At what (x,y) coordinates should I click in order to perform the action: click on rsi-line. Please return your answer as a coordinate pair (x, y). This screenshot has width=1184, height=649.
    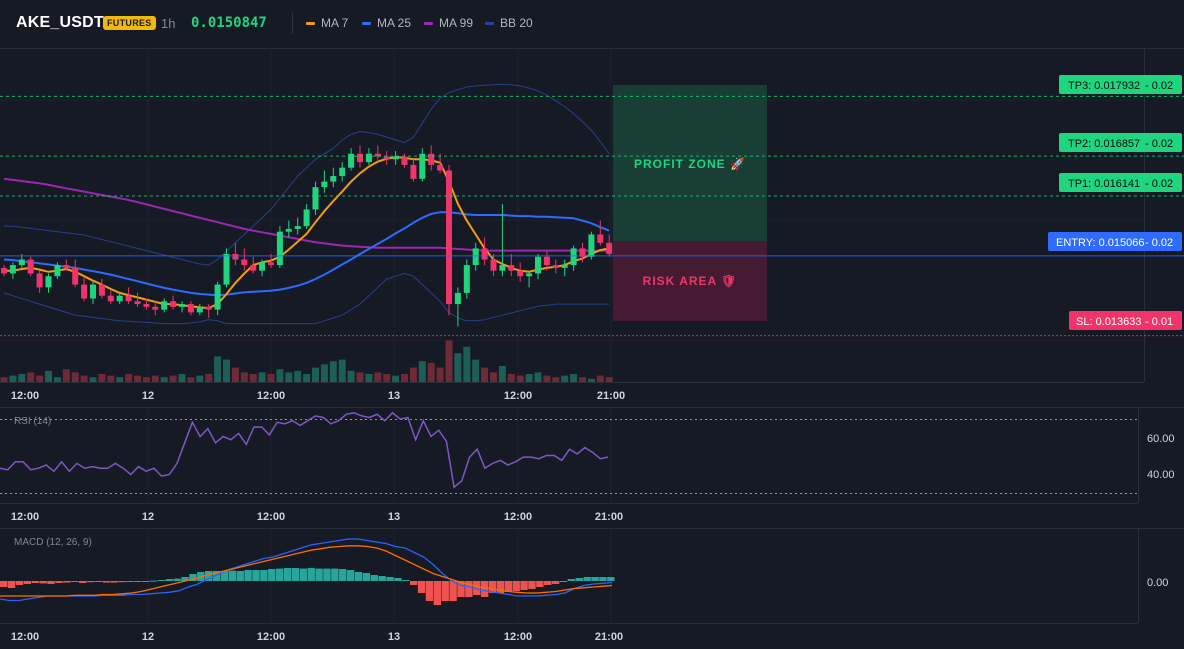
    Looking at the image, I should click on (304, 450).